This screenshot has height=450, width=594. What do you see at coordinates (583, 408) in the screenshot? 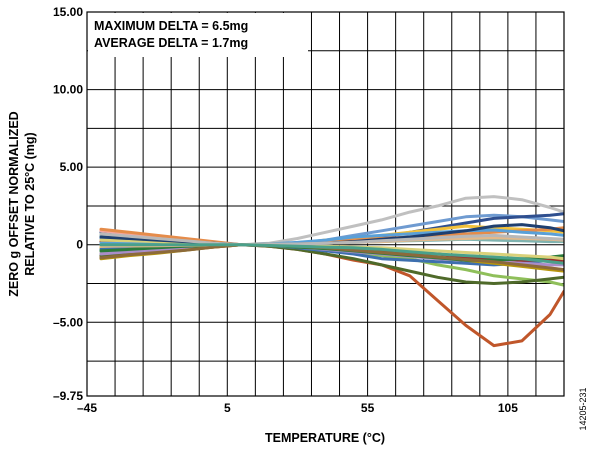
I see `figure-id: 14205-231` at bounding box center [583, 408].